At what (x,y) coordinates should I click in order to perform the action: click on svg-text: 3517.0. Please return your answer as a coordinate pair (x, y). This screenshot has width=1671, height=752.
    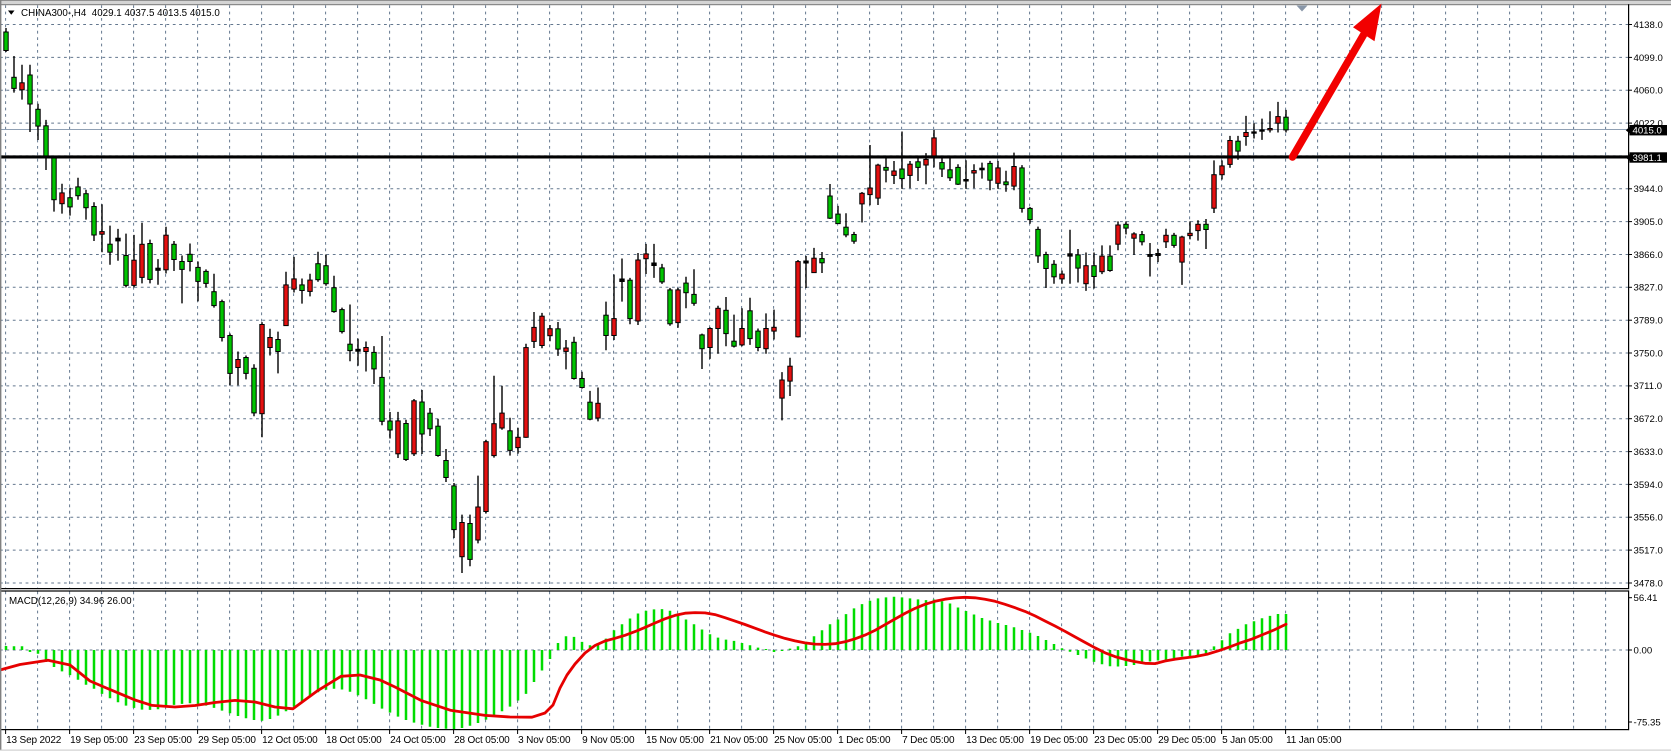
    Looking at the image, I should click on (1648, 551).